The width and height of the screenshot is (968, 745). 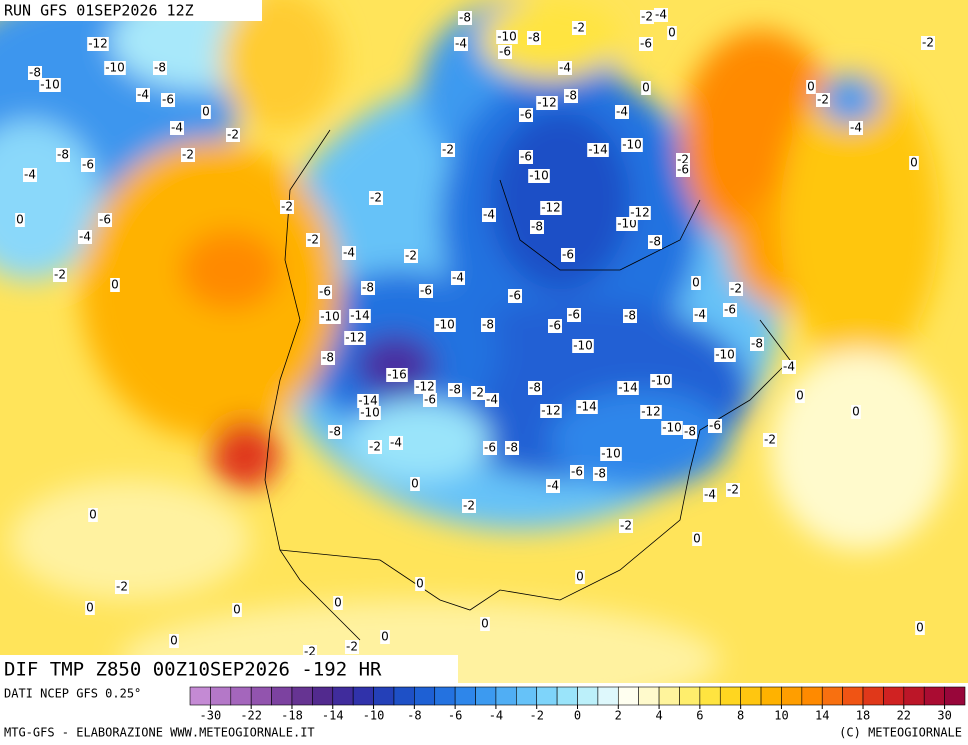 What do you see at coordinates (536, 716) in the screenshot?
I see `tick-label: -2` at bounding box center [536, 716].